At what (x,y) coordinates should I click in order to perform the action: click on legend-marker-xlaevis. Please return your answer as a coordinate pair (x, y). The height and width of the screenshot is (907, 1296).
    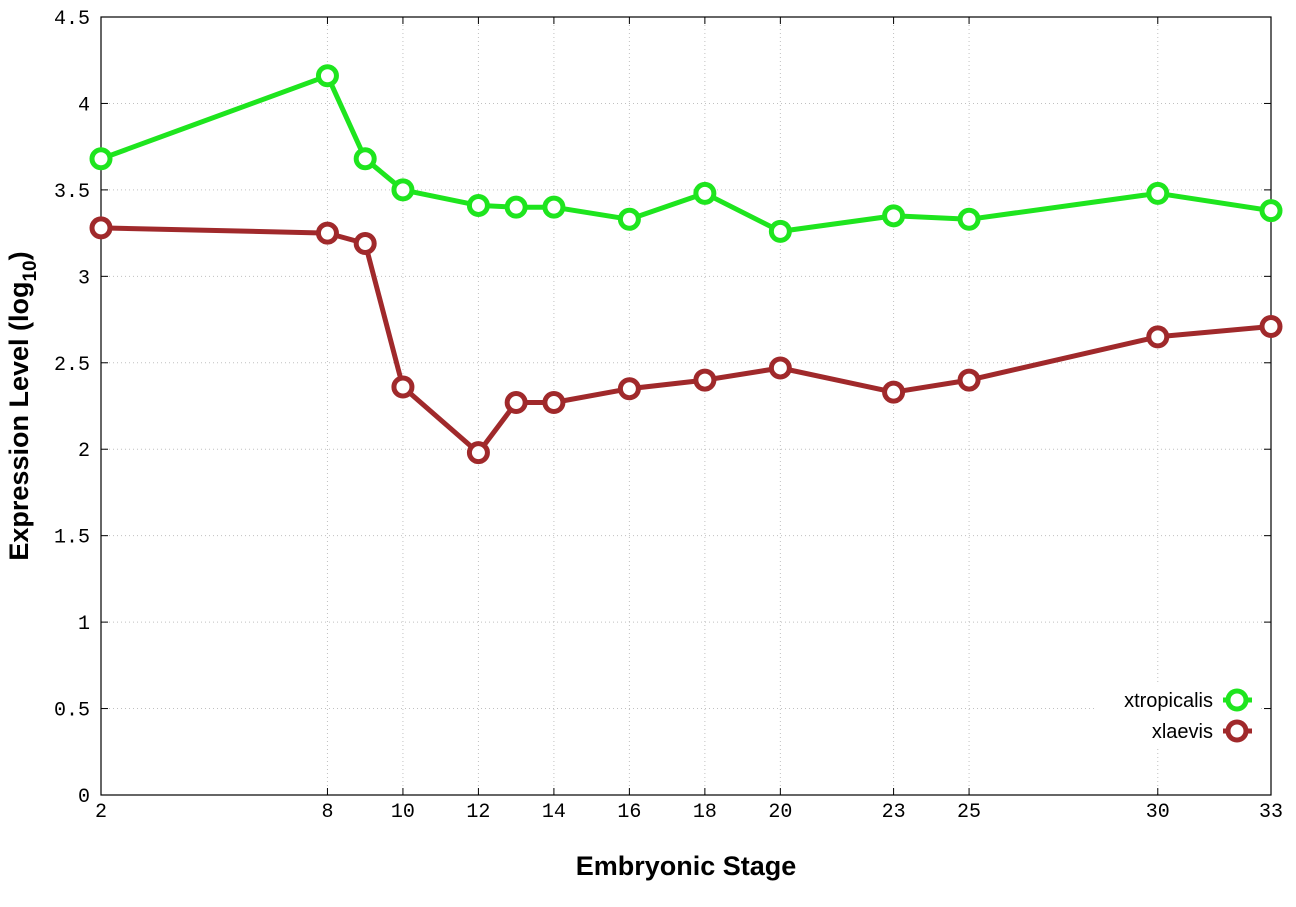
    Looking at the image, I should click on (1237, 731).